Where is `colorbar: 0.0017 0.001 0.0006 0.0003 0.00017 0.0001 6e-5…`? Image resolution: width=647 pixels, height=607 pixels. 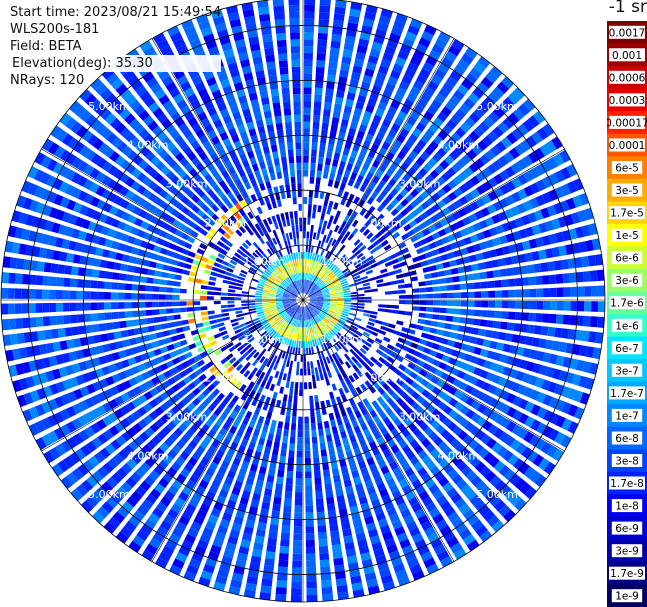 colorbar: 0.0017 0.001 0.0006 0.0003 0.00017 0.0001 6e-5… is located at coordinates (627, 314).